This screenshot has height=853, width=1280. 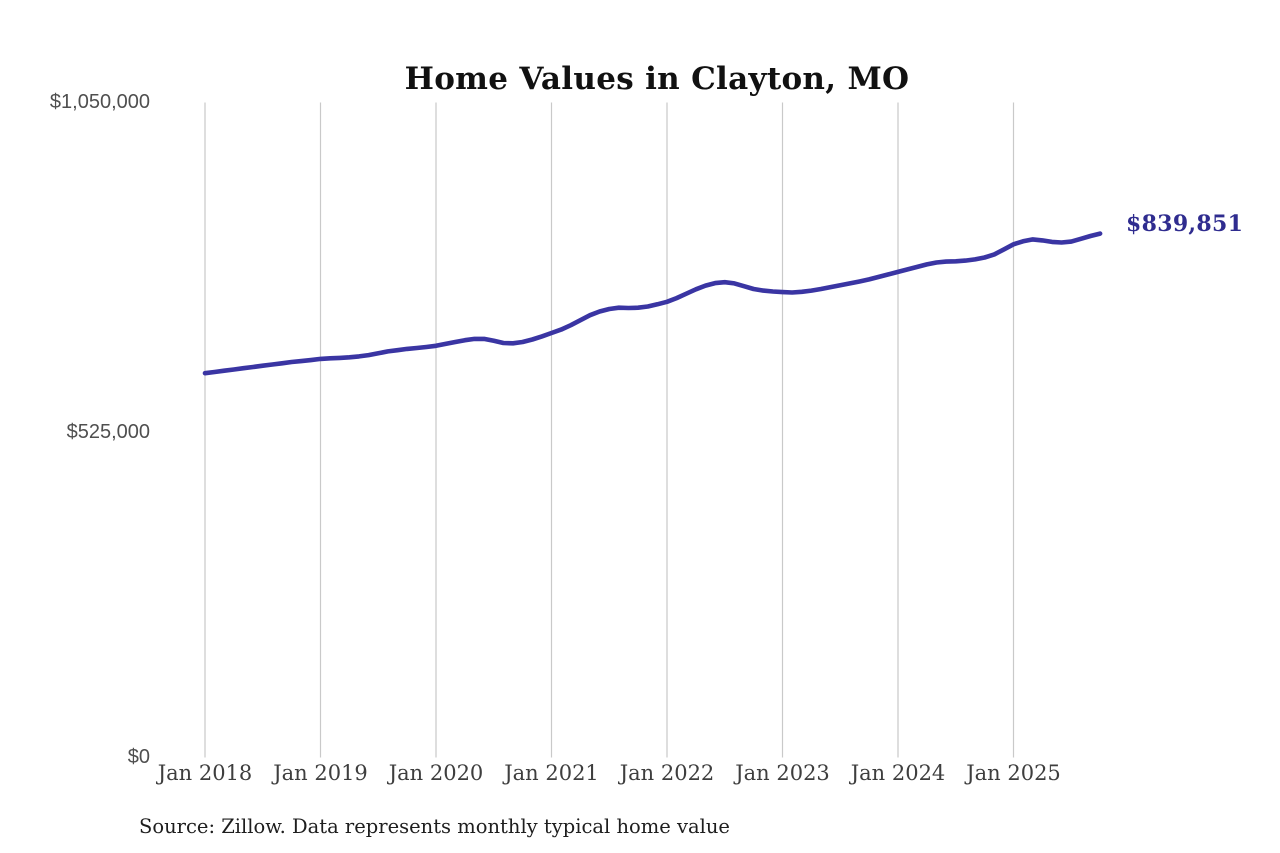 What do you see at coordinates (898, 773) in the screenshot?
I see `x-axis-label-jan-2024: Jan 2024` at bounding box center [898, 773].